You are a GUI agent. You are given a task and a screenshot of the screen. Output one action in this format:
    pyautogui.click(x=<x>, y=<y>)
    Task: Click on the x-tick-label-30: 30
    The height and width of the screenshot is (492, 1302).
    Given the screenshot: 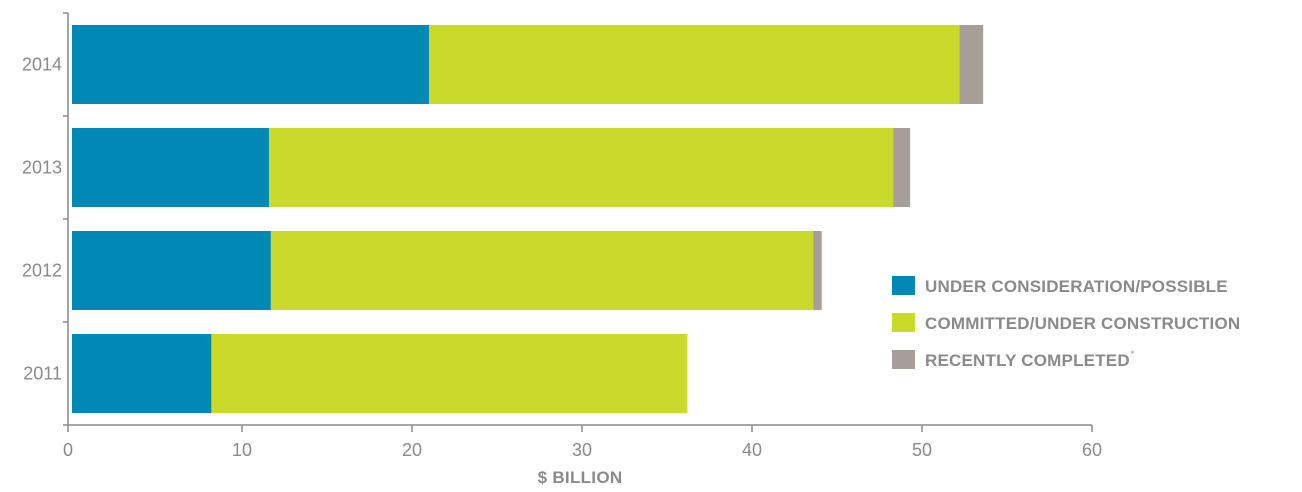 What is the action you would take?
    pyautogui.click(x=582, y=450)
    